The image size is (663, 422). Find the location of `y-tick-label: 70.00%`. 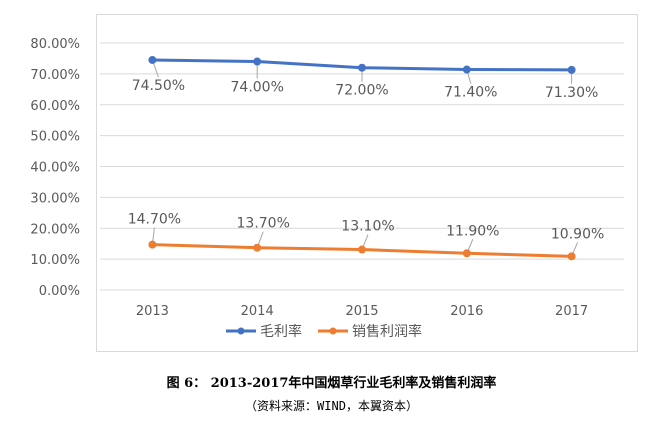

y-tick-label: 70.00% is located at coordinates (55, 75).